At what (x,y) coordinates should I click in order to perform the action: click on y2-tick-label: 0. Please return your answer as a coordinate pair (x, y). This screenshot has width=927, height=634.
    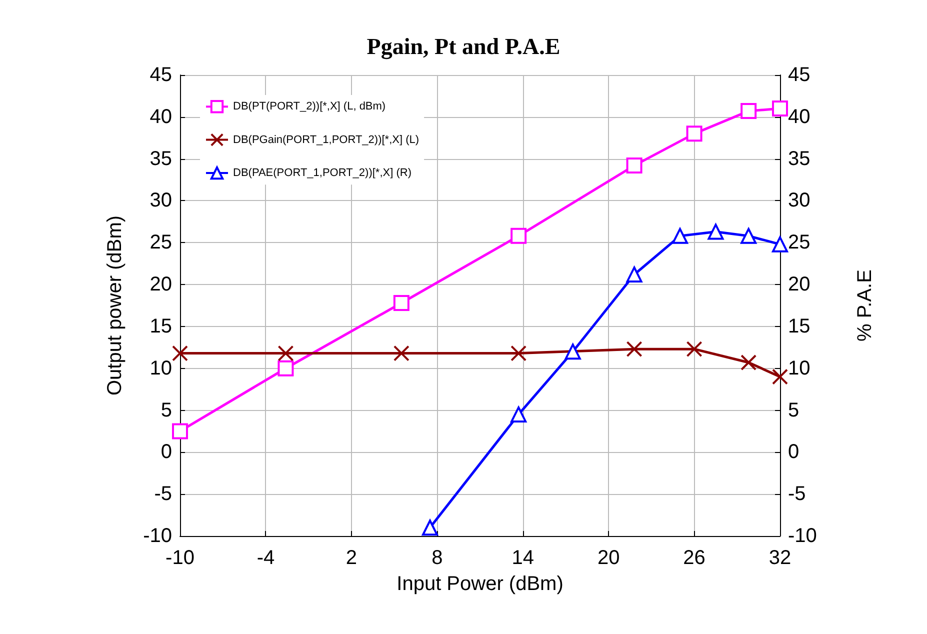
    Looking at the image, I should click on (794, 452).